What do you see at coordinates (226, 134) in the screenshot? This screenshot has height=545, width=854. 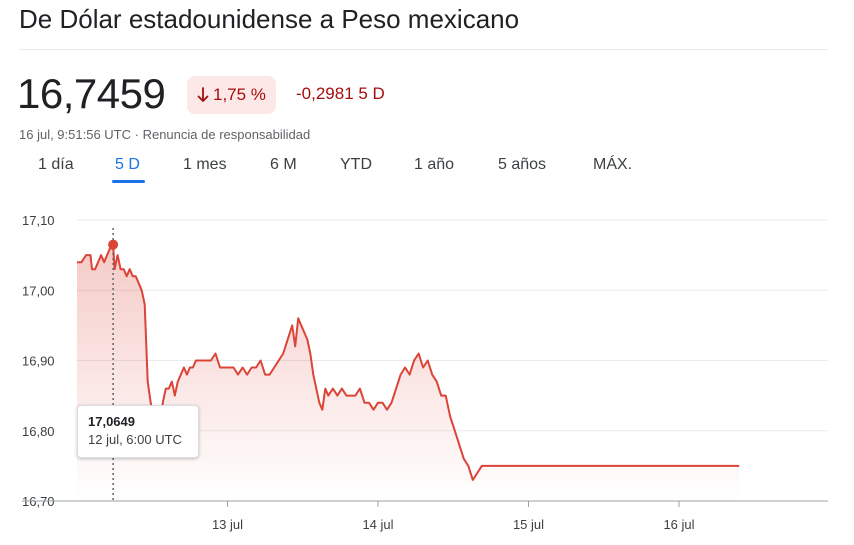 I see `disclaimer-link: Renuncia de responsabilidad` at bounding box center [226, 134].